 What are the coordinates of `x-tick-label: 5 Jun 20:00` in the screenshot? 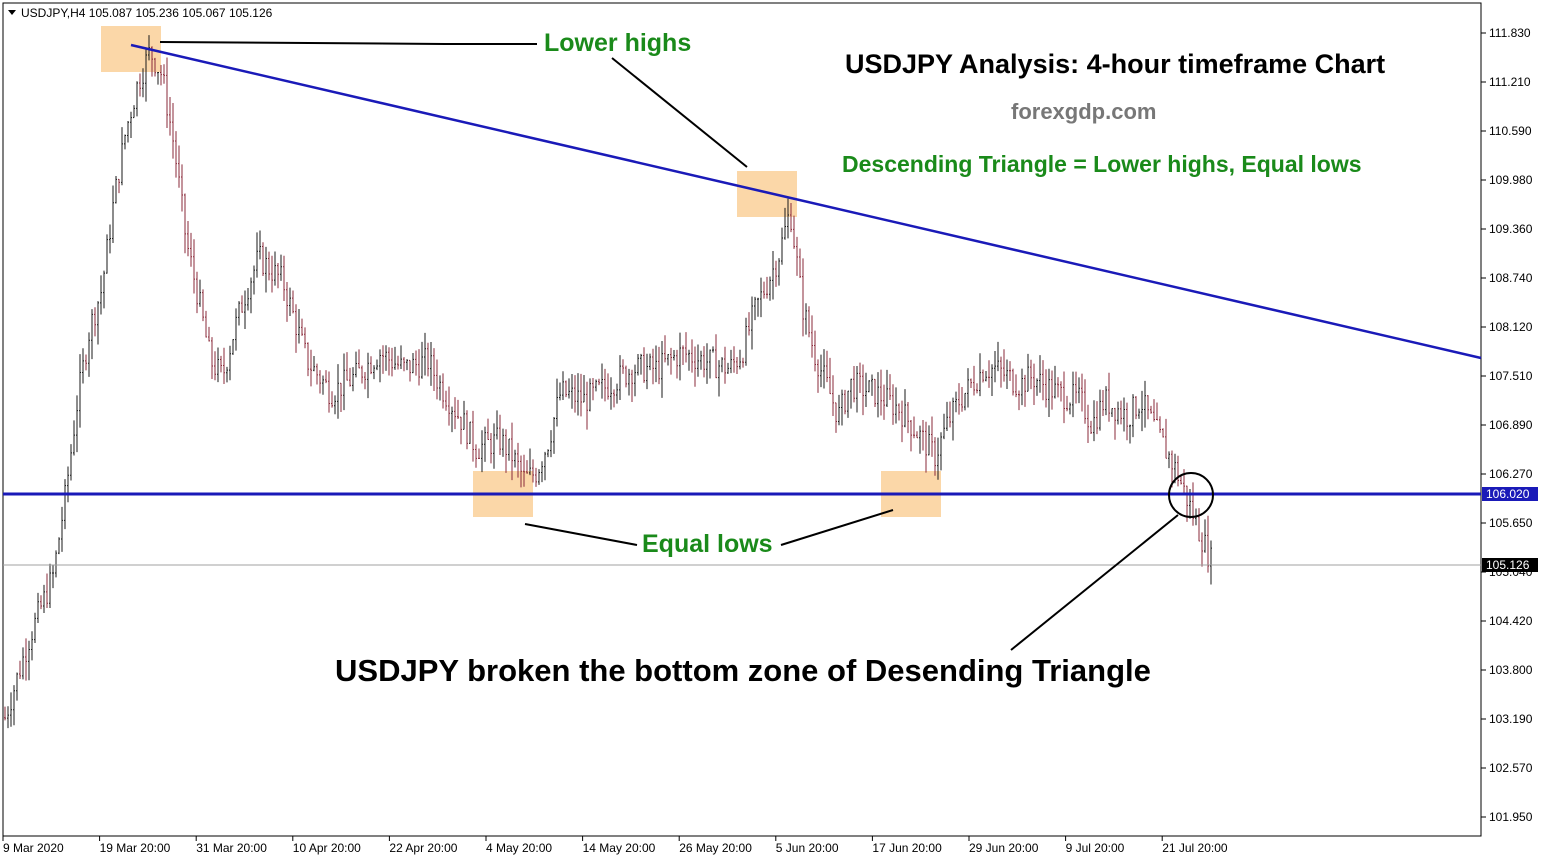 It's located at (807, 848).